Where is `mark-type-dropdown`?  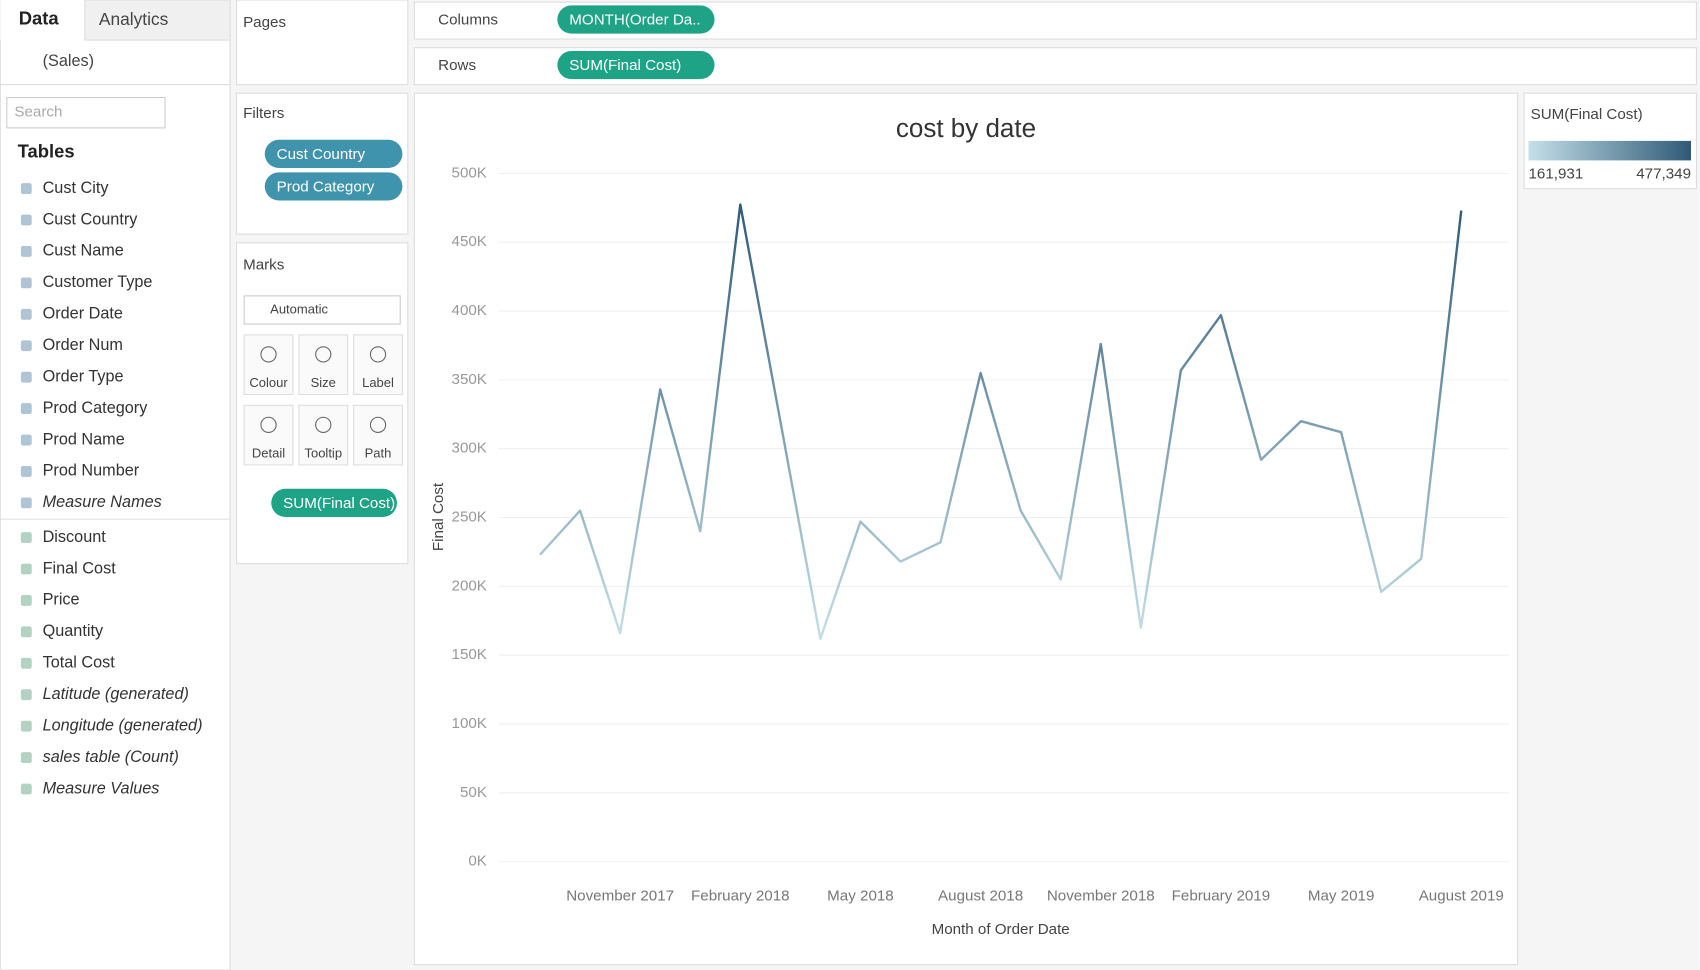 mark-type-dropdown is located at coordinates (322, 310).